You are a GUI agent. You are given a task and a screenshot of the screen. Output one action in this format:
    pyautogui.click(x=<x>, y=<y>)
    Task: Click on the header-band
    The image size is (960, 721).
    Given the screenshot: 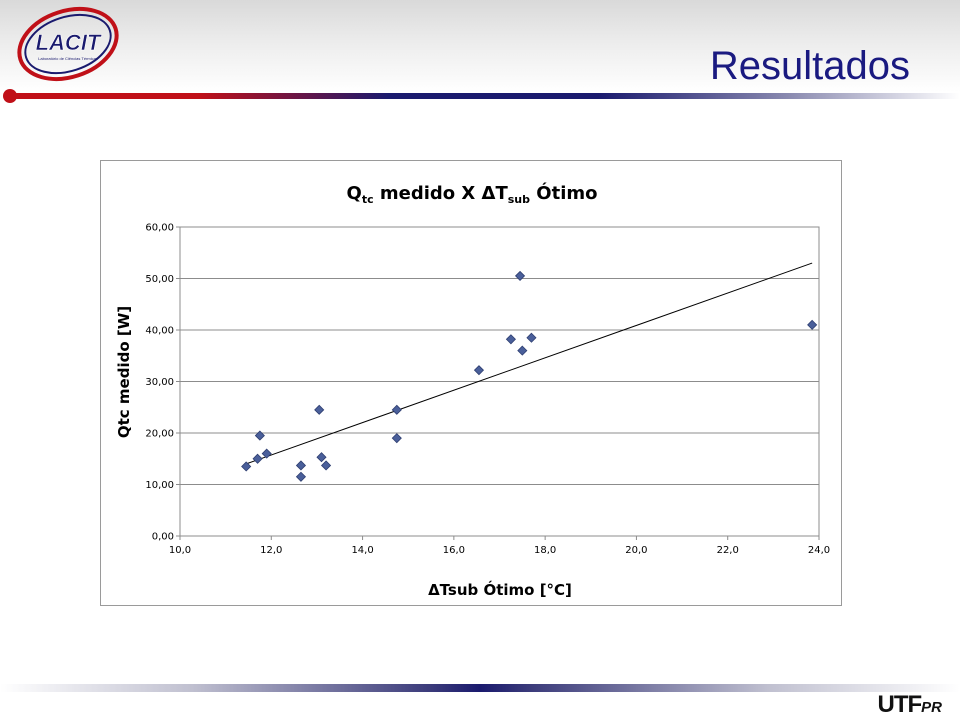 What is the action you would take?
    pyautogui.click(x=480, y=46)
    